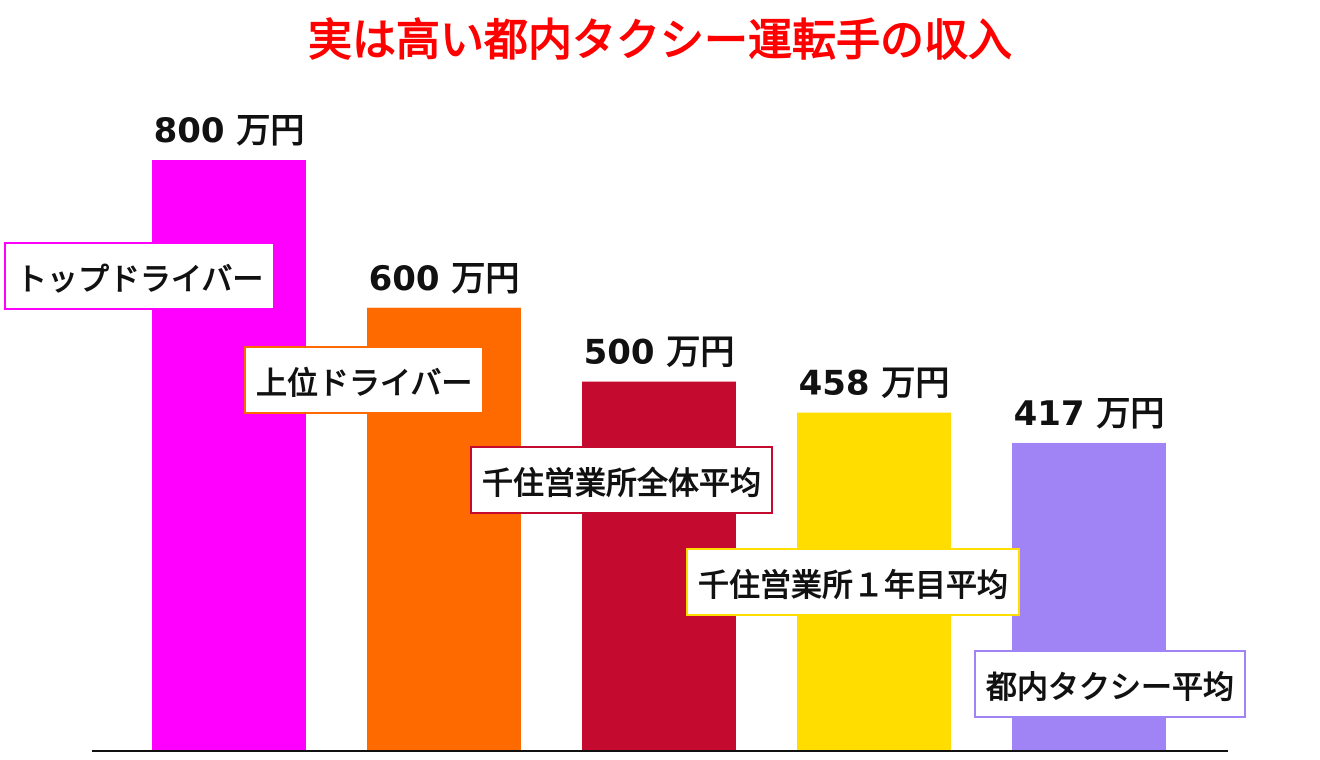  Describe the element at coordinates (140, 276) in the screenshot. I see `category-label-0: トップドライバー` at that location.